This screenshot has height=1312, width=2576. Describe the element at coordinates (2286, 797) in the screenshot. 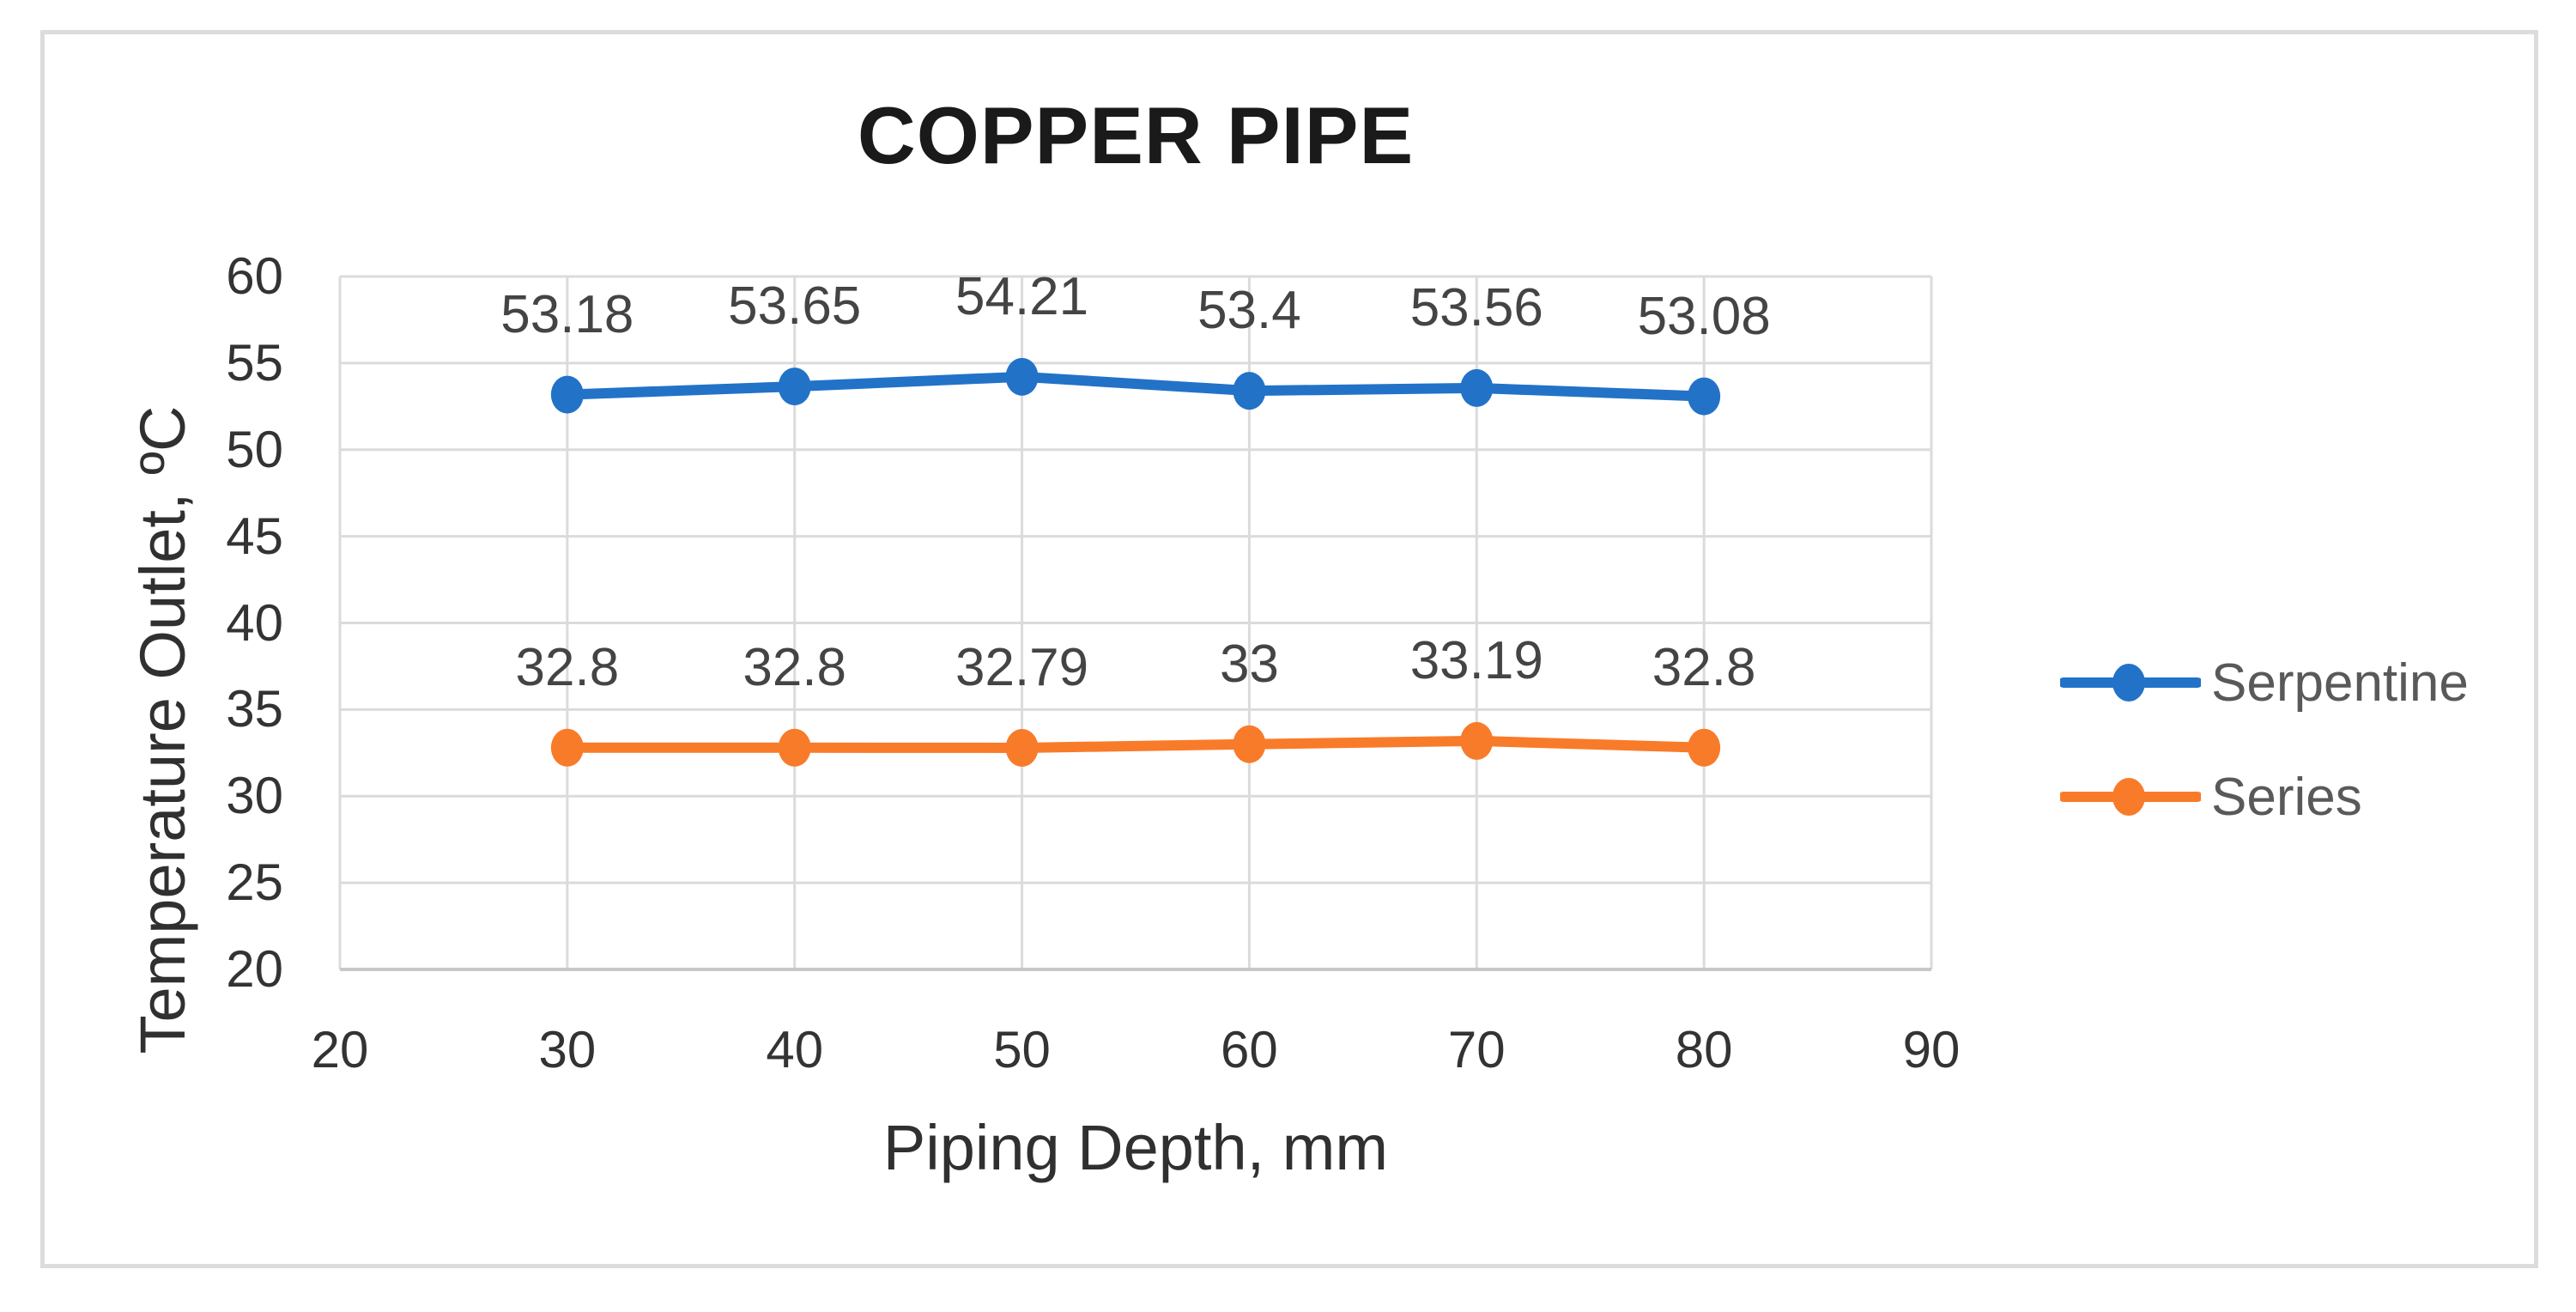

I see `legend-label: Series` at that location.